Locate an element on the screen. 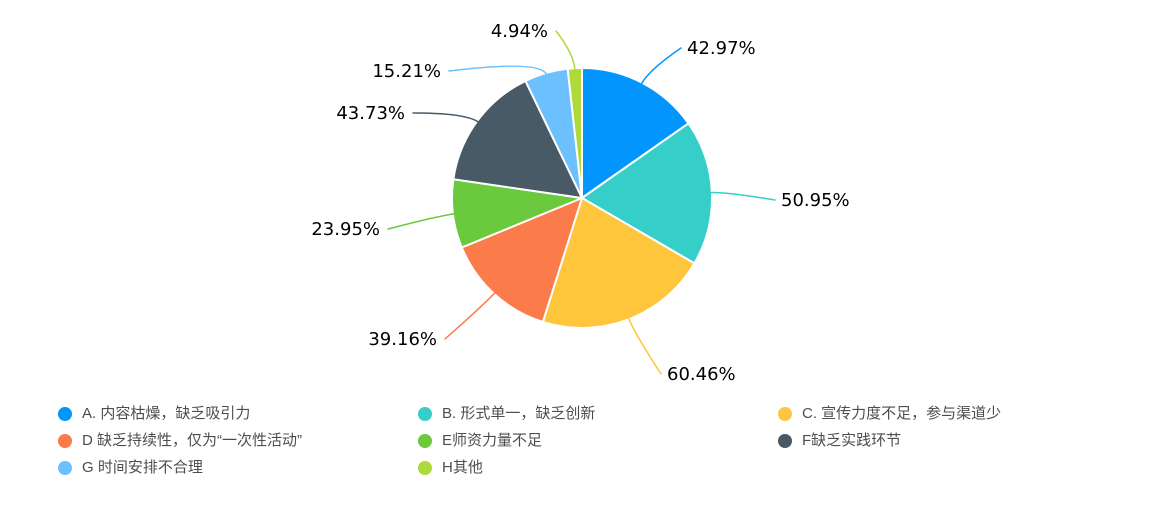  label-line-c is located at coordinates (644, 345).